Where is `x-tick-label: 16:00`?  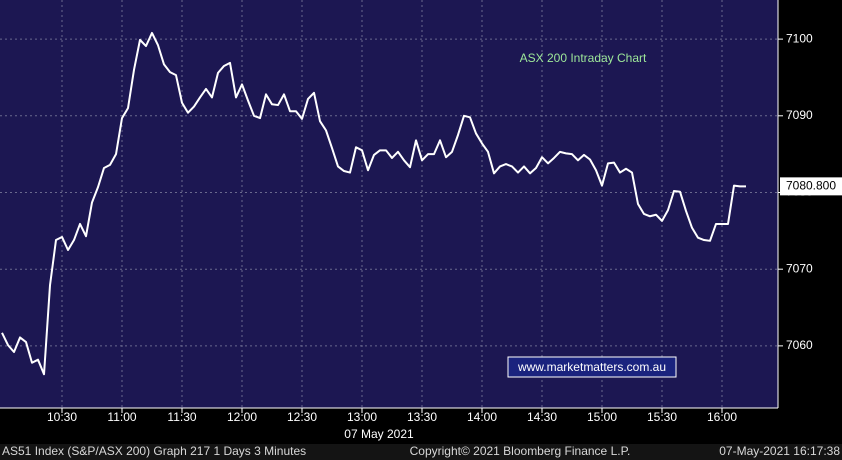 x-tick-label: 16:00 is located at coordinates (722, 417).